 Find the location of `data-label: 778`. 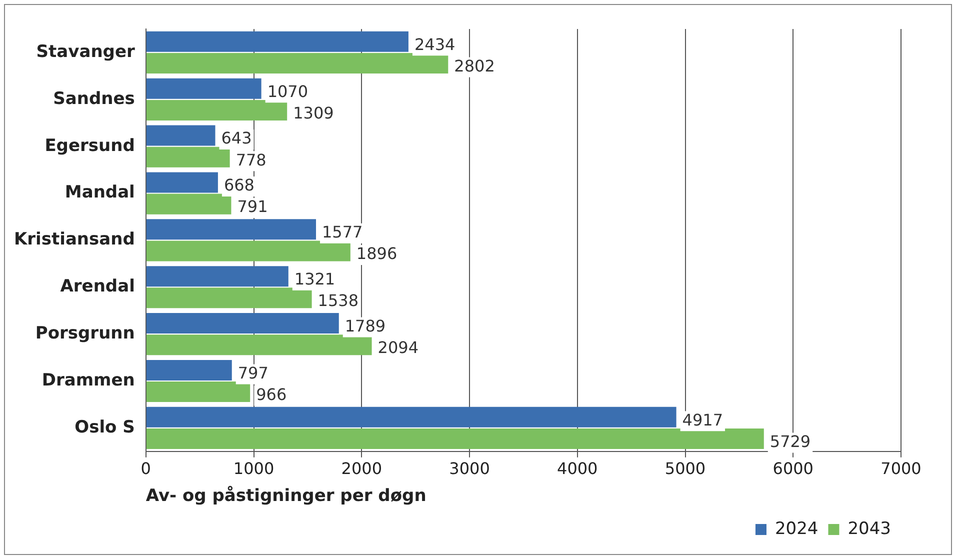

data-label: 778 is located at coordinates (251, 160).